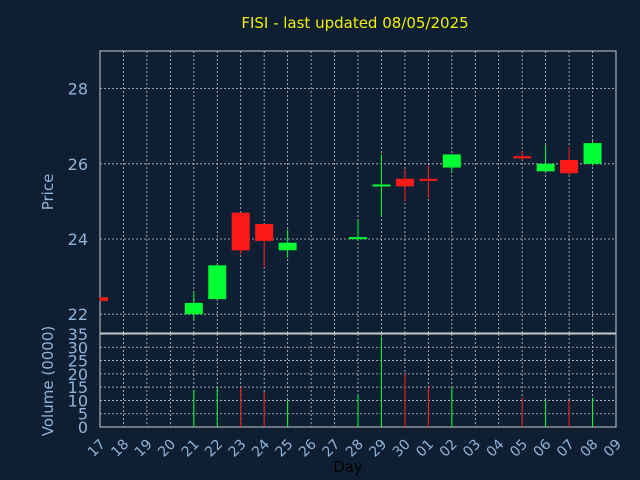 Image resolution: width=640 pixels, height=480 pixels. Describe the element at coordinates (285, 449) in the screenshot. I see `x-tick-label: 25` at that location.